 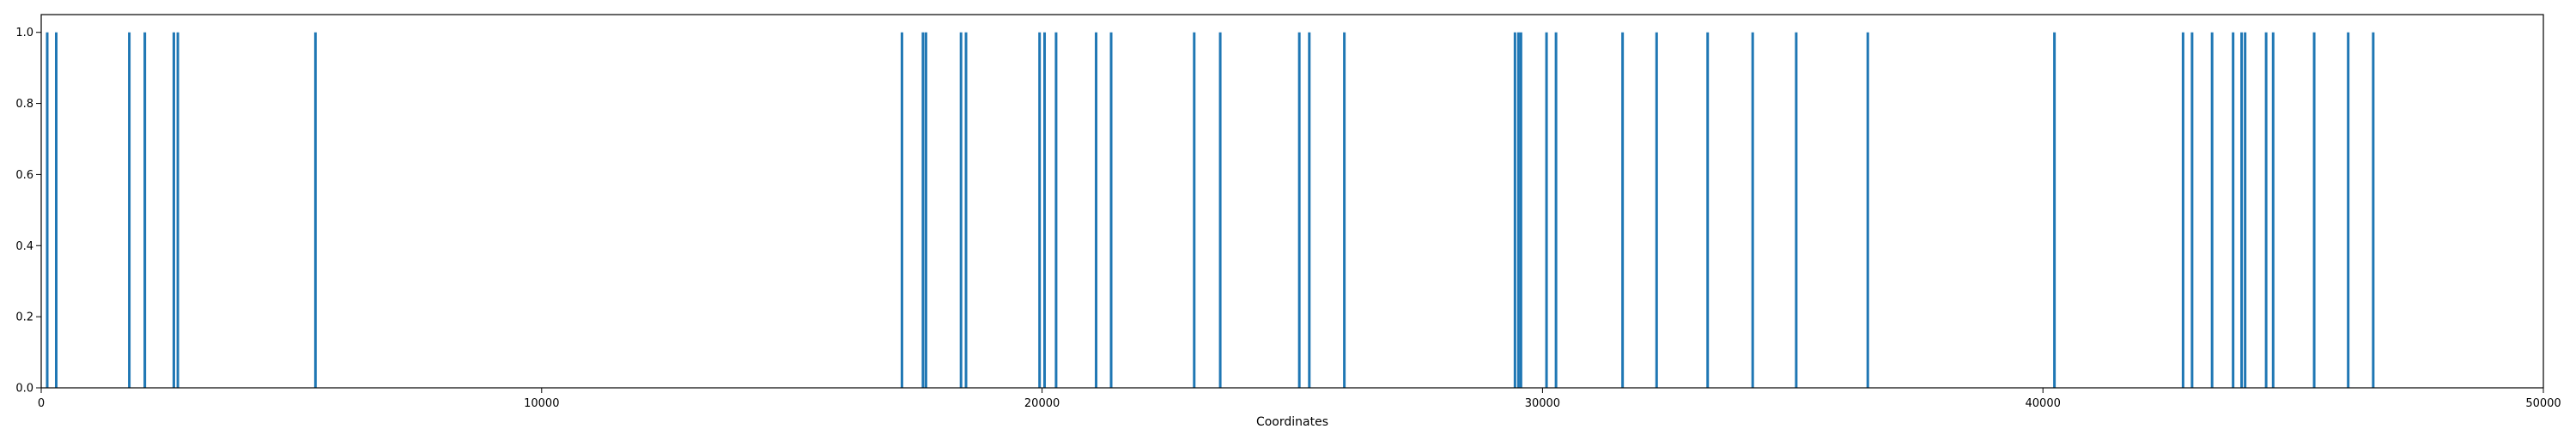 I want to click on y-tick-label: 0.6, so click(x=24, y=175).